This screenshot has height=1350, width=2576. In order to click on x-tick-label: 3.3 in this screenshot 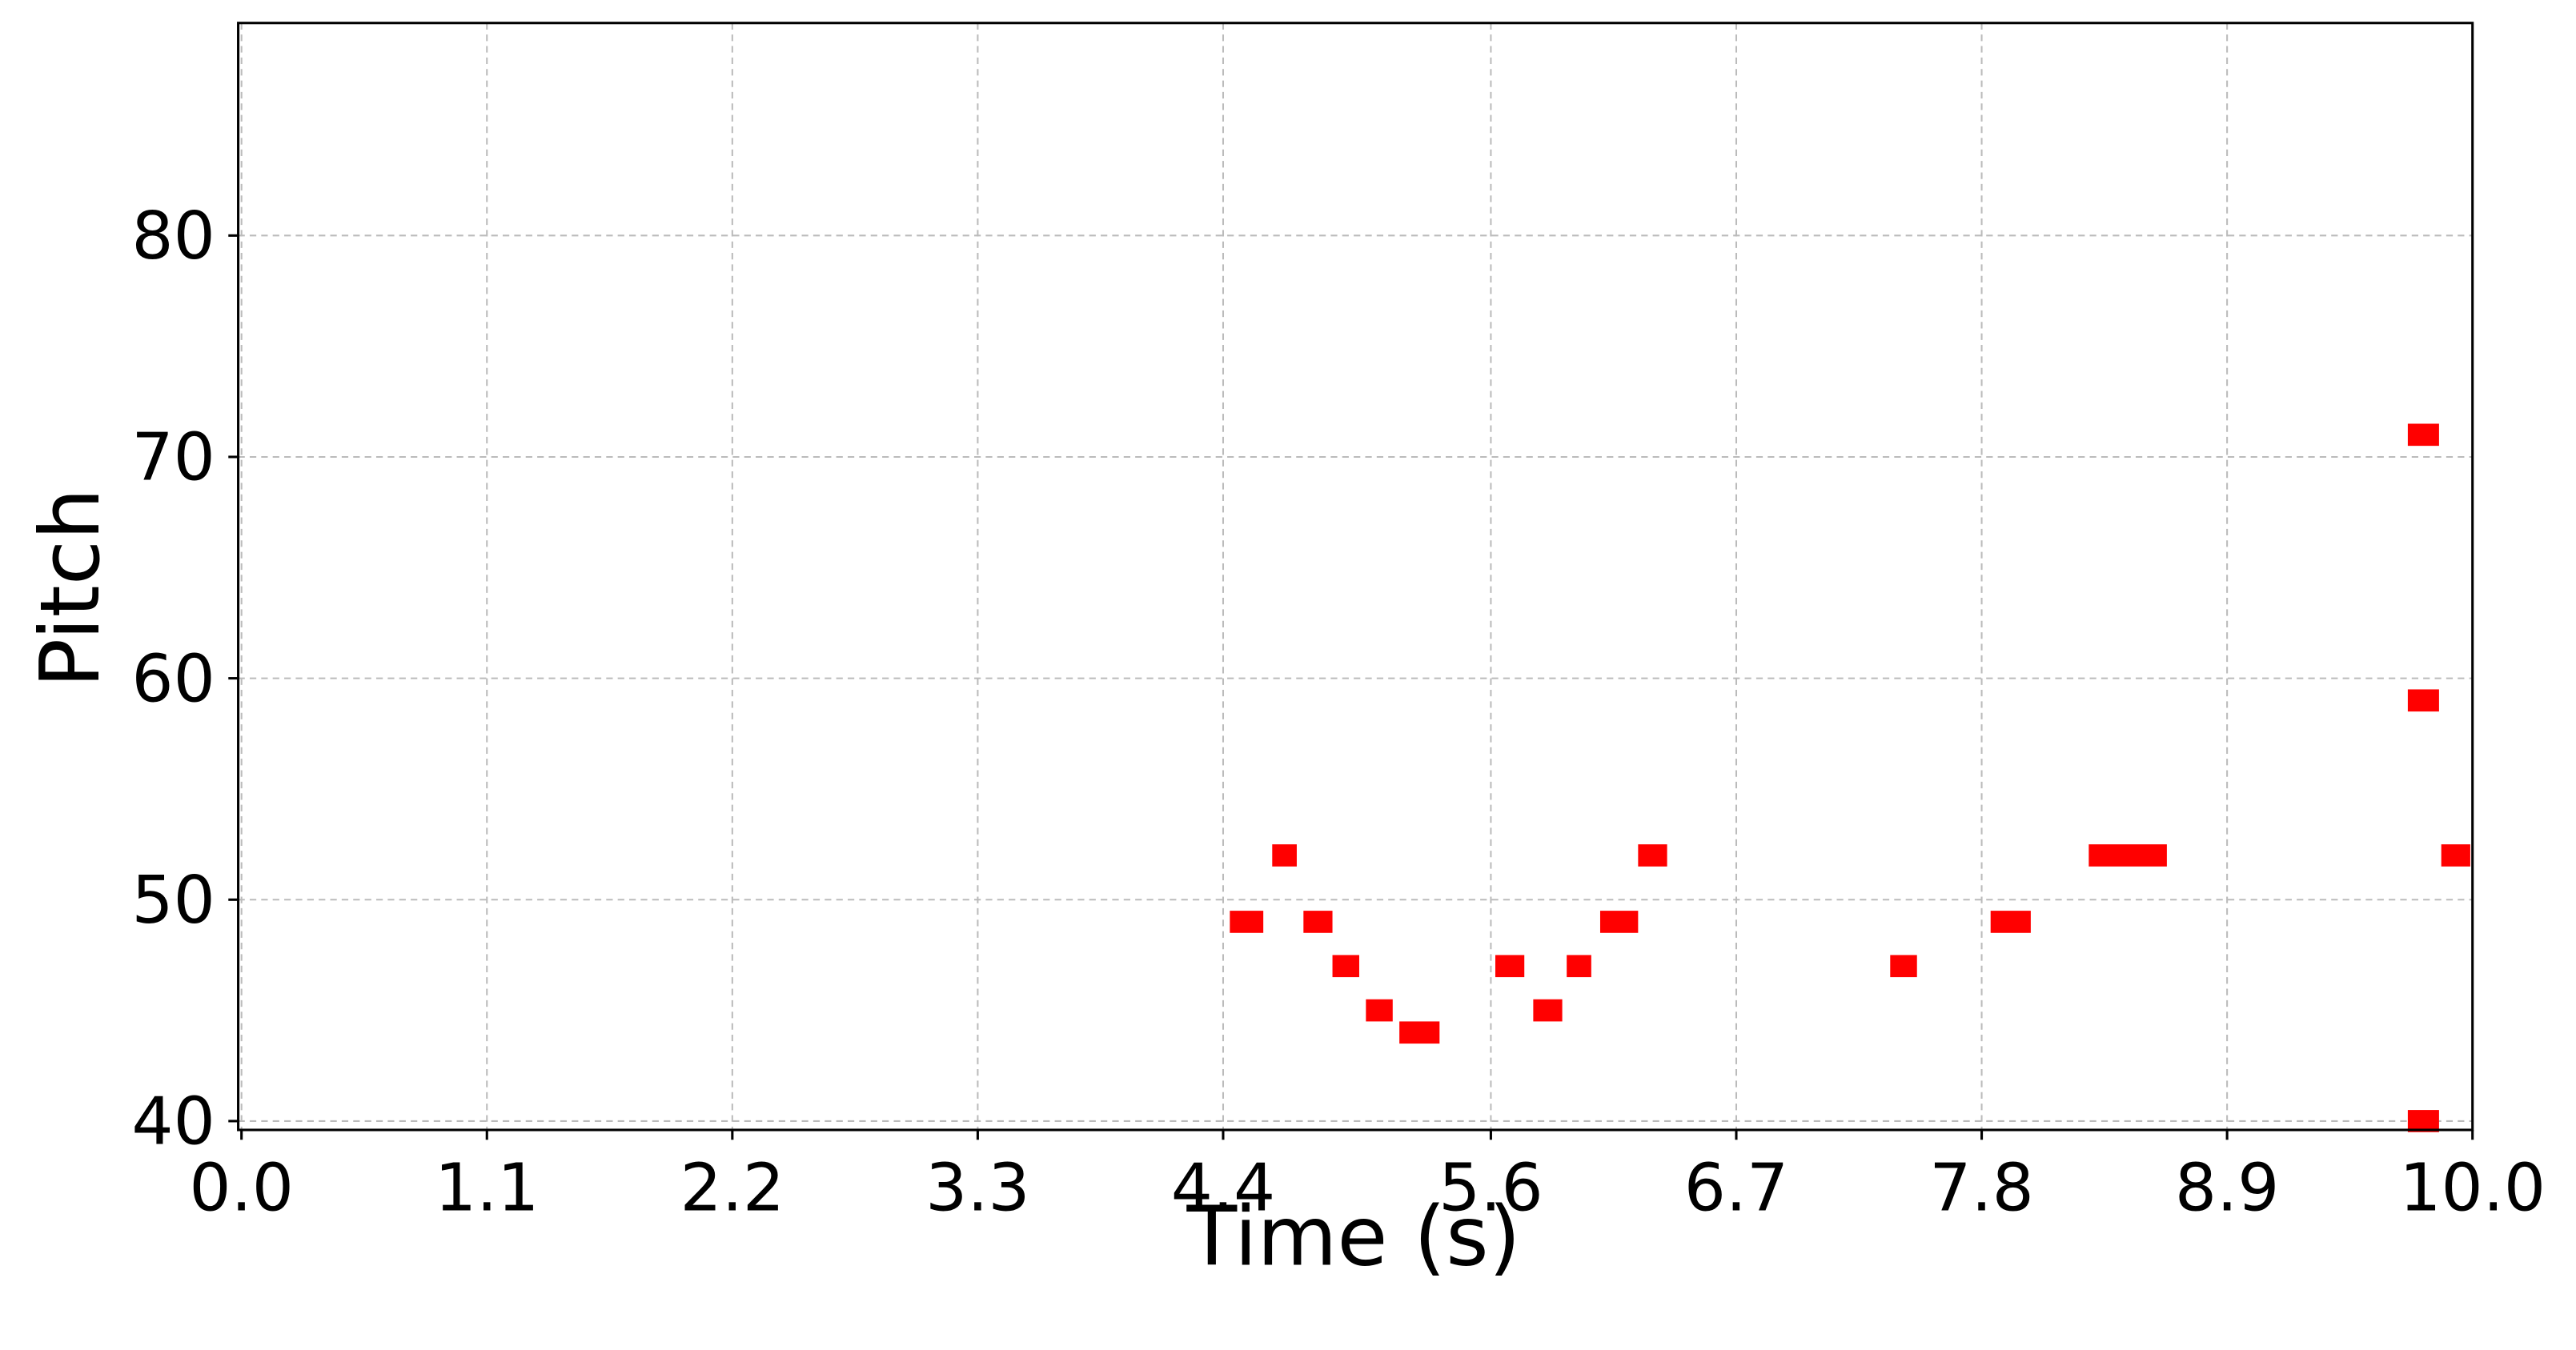, I will do `click(977, 1189)`.